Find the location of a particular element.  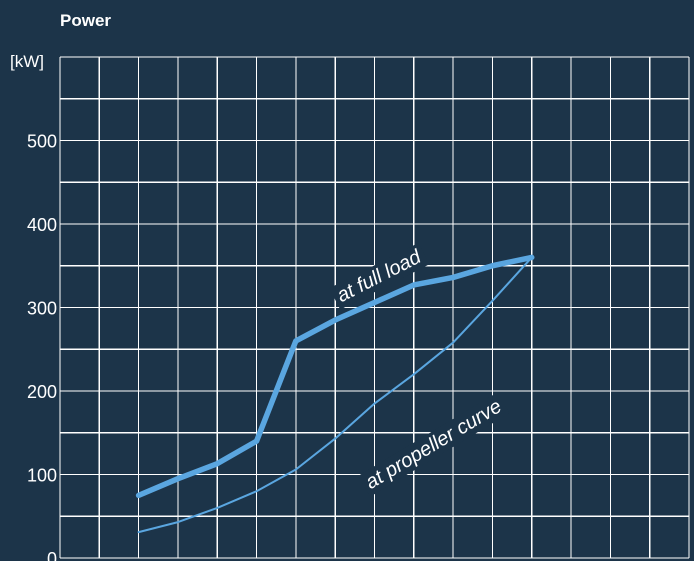

y-tick-label: 0 is located at coordinates (52, 555).